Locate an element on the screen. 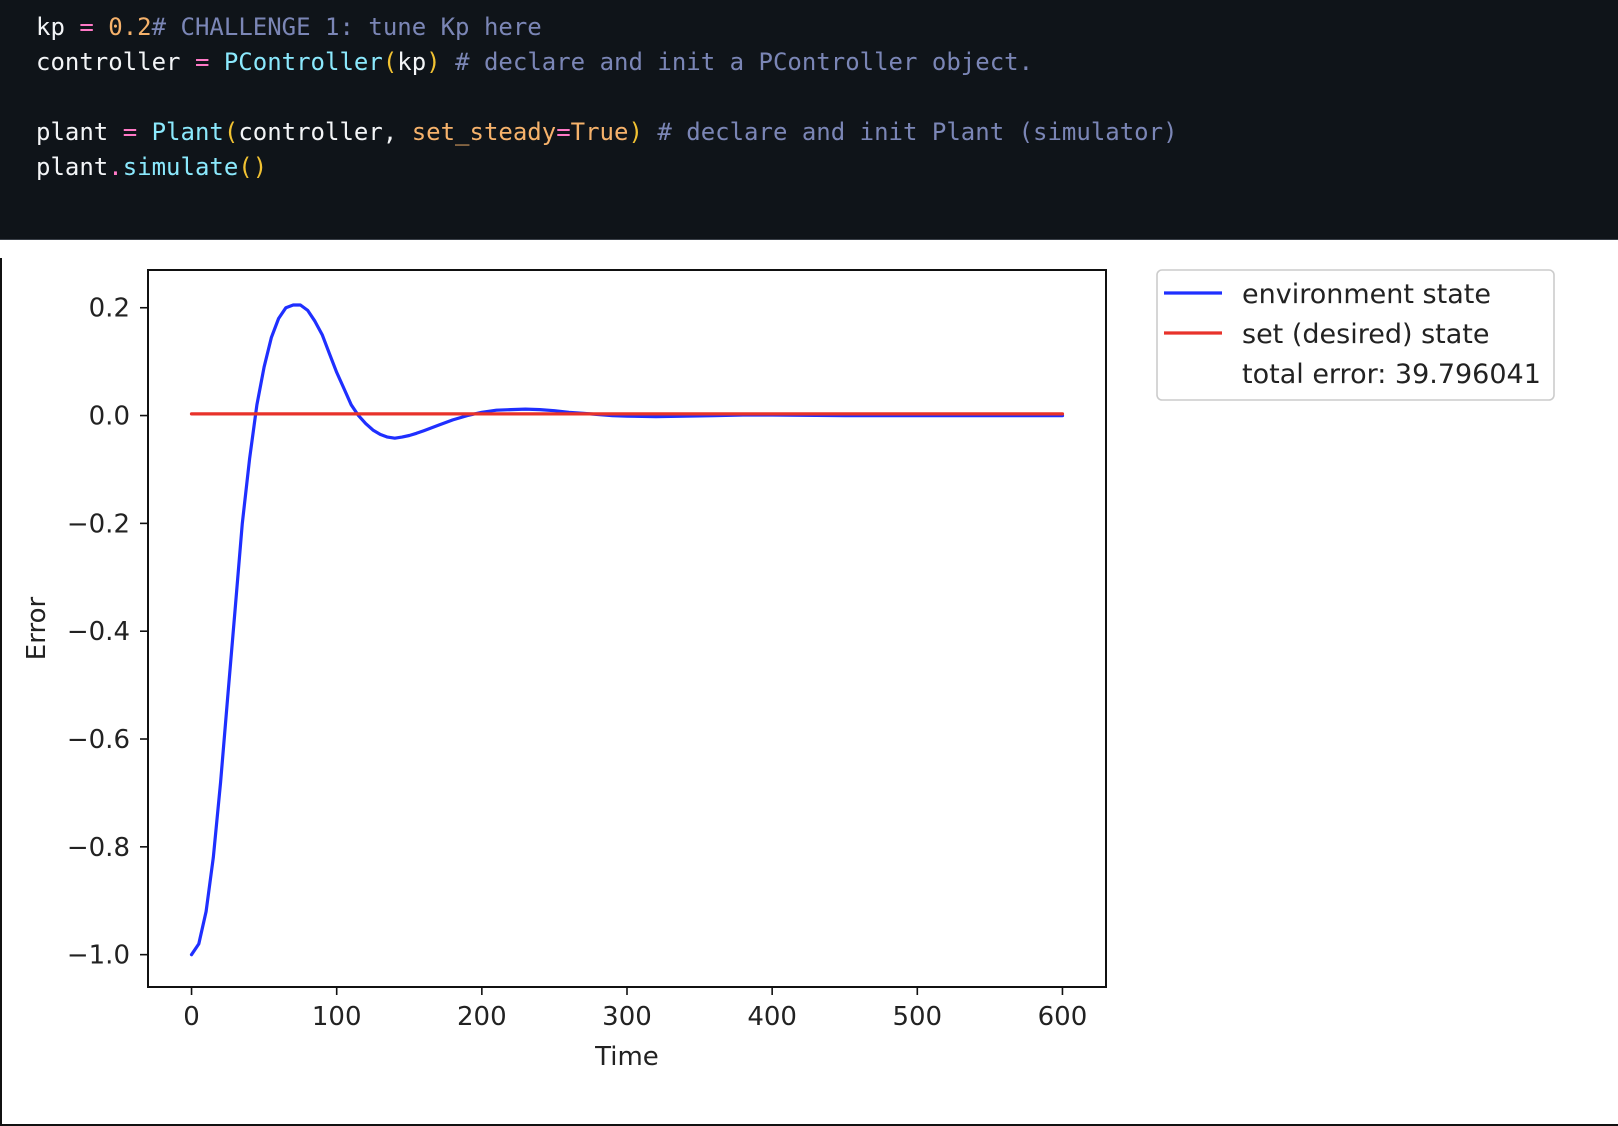  y-axis-label: Error is located at coordinates (37, 629).